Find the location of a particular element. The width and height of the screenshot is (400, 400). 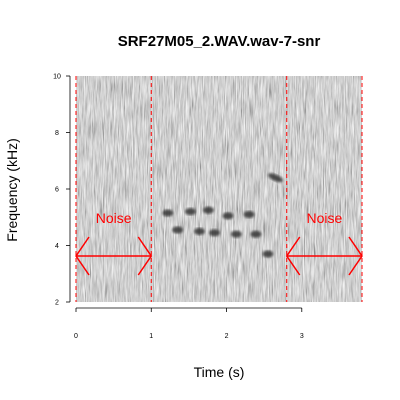

y-tick-label: 2 is located at coordinates (57, 303).